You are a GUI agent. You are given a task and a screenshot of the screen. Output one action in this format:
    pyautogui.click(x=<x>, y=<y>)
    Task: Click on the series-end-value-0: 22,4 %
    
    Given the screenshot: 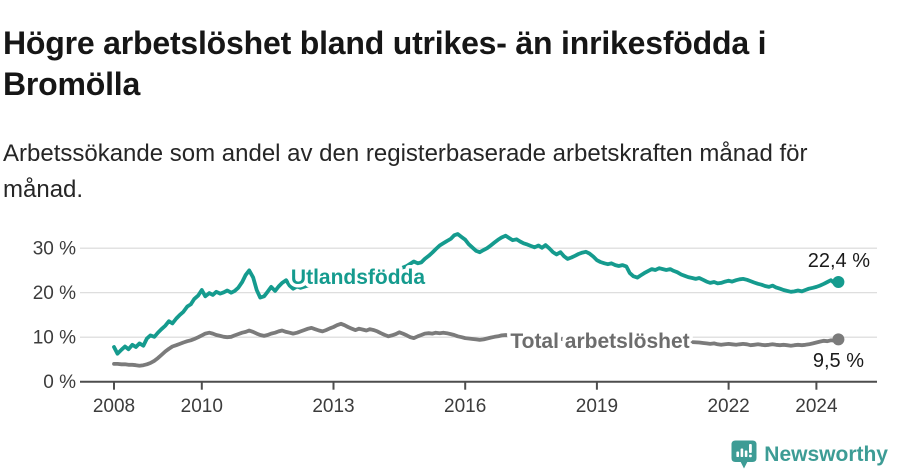 What is the action you would take?
    pyautogui.click(x=839, y=261)
    